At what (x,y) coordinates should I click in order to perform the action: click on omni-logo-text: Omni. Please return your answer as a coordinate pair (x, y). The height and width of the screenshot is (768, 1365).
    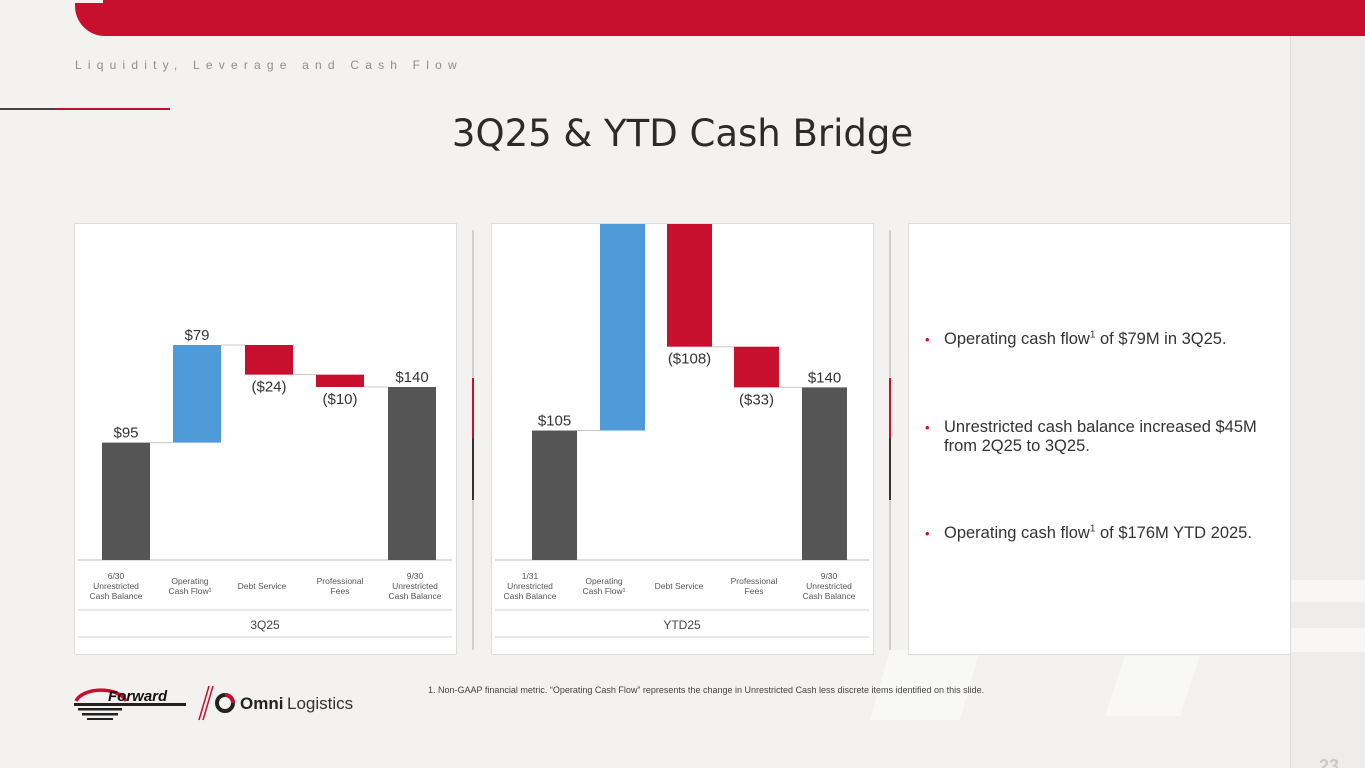
    Looking at the image, I should click on (261, 703).